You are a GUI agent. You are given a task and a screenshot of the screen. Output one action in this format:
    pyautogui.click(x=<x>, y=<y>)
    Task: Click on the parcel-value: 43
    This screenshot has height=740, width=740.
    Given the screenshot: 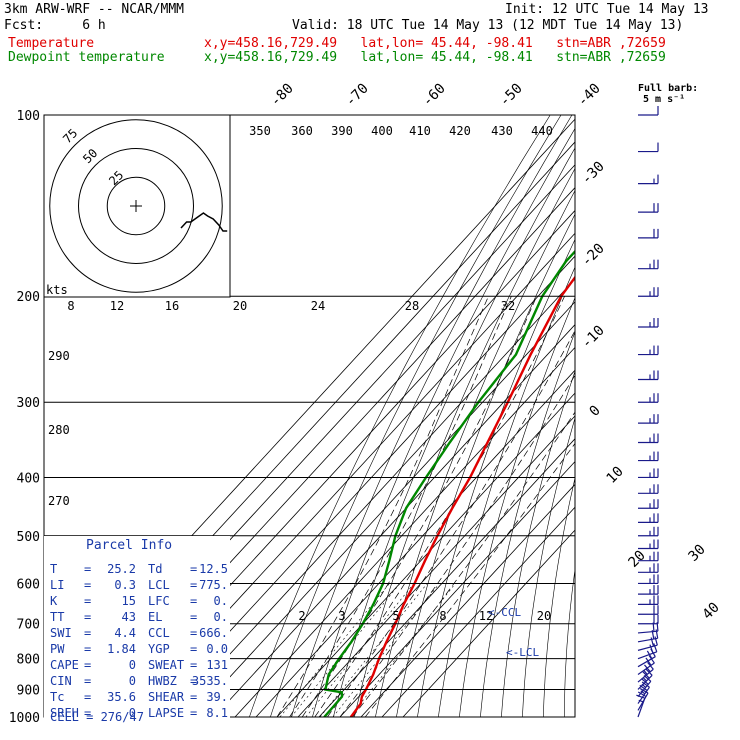 What is the action you would take?
    pyautogui.click(x=128, y=617)
    